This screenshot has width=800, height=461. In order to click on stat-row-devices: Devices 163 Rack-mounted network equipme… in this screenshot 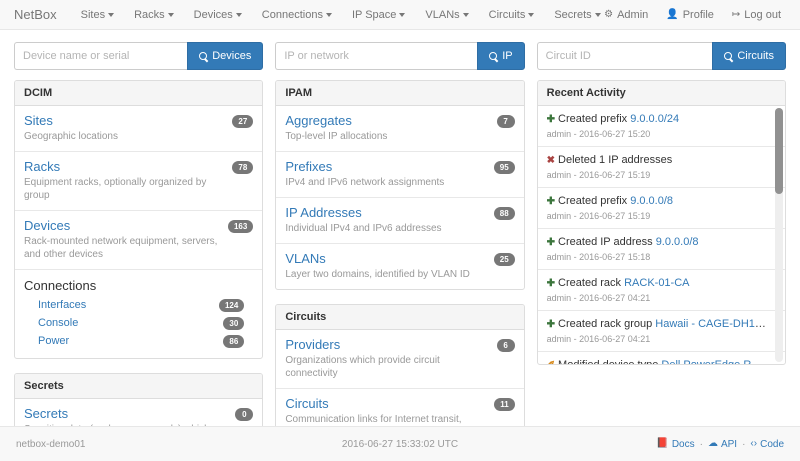, I will do `click(139, 240)`.